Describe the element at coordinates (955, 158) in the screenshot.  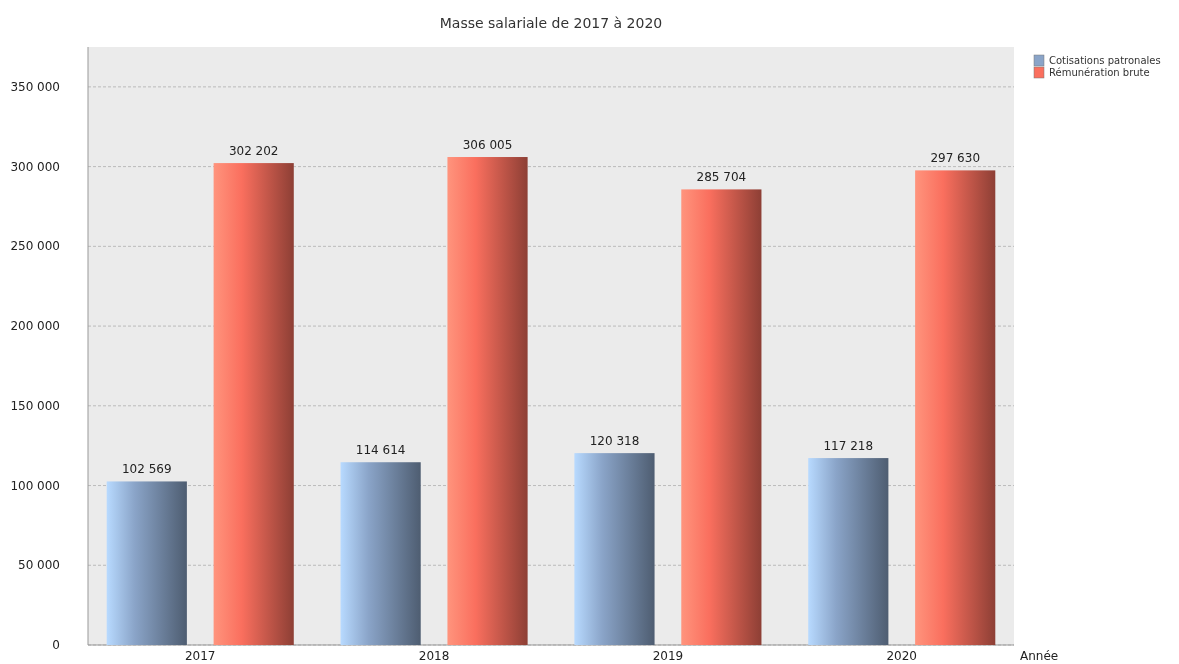
I see `data-label: 297 630` at that location.